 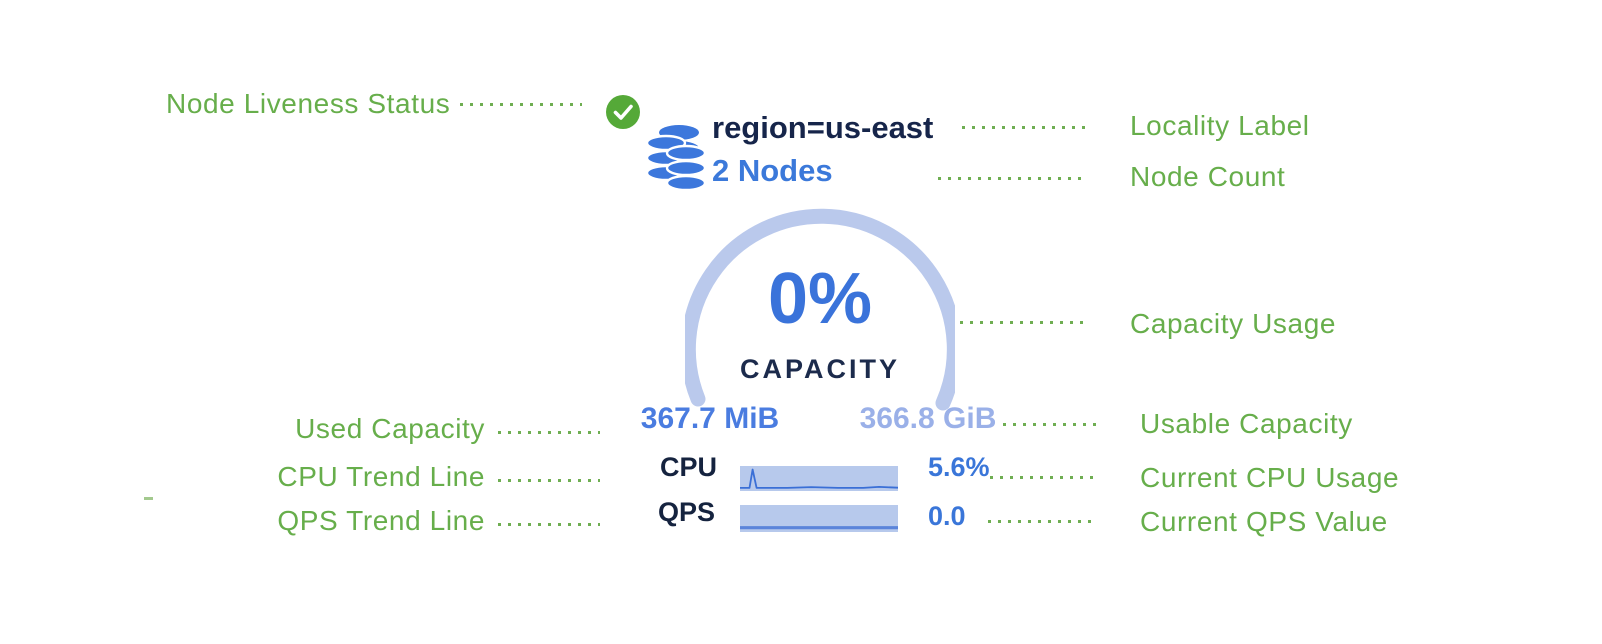 I want to click on current-cpu-value: 5.6%, so click(x=959, y=467).